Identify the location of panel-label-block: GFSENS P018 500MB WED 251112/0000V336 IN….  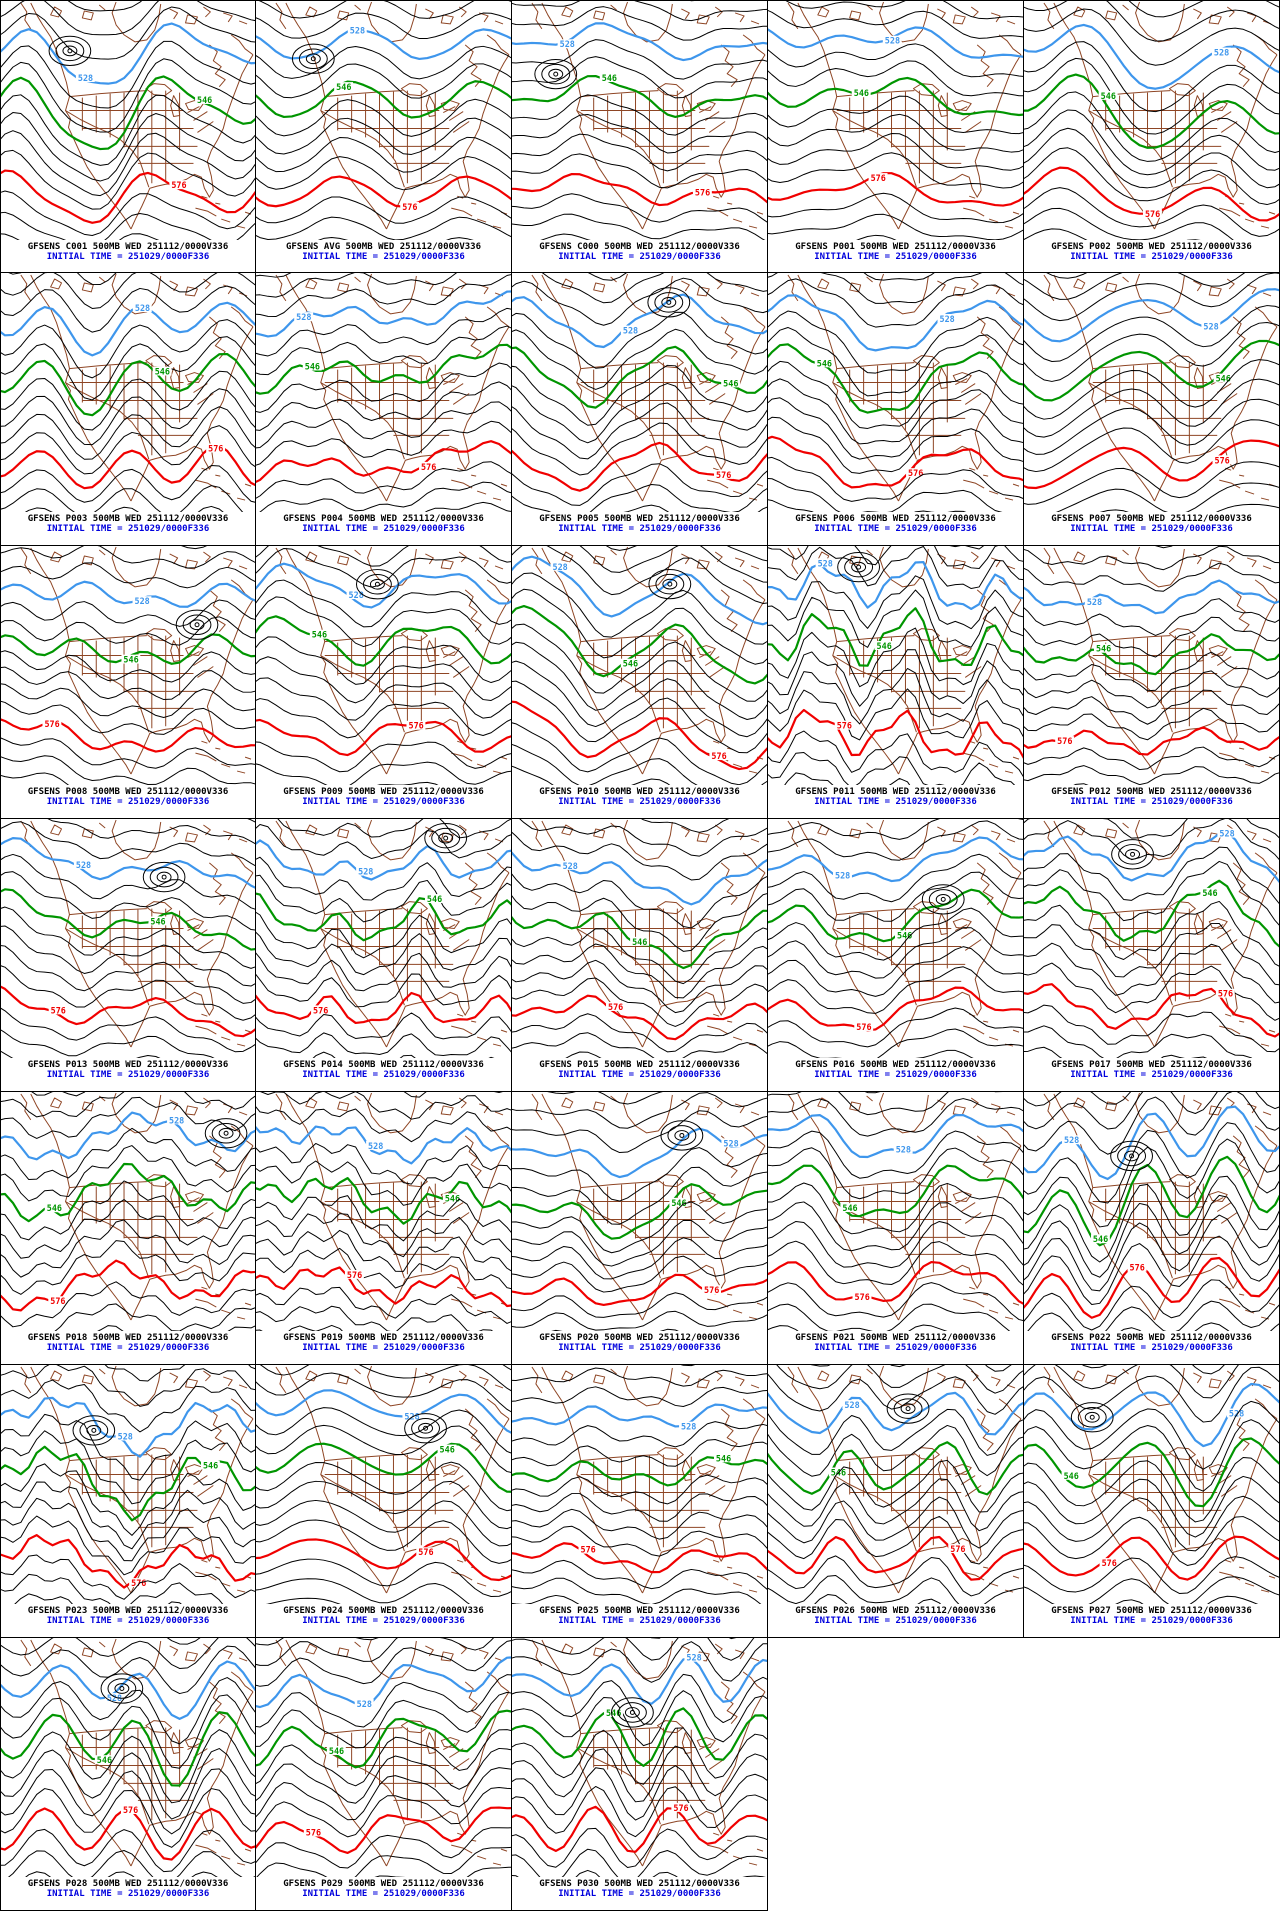
(128, 1342).